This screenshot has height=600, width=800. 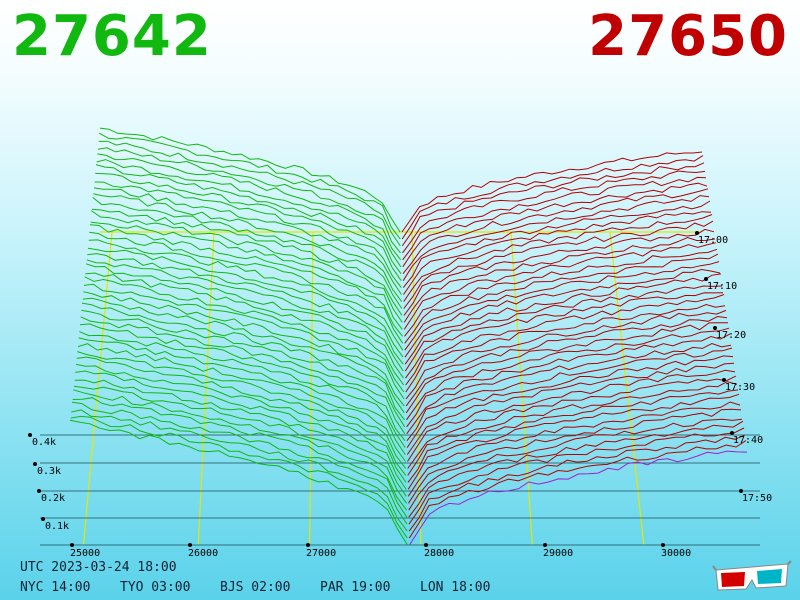 I want to click on 3d-glasses-icon, so click(x=752, y=577).